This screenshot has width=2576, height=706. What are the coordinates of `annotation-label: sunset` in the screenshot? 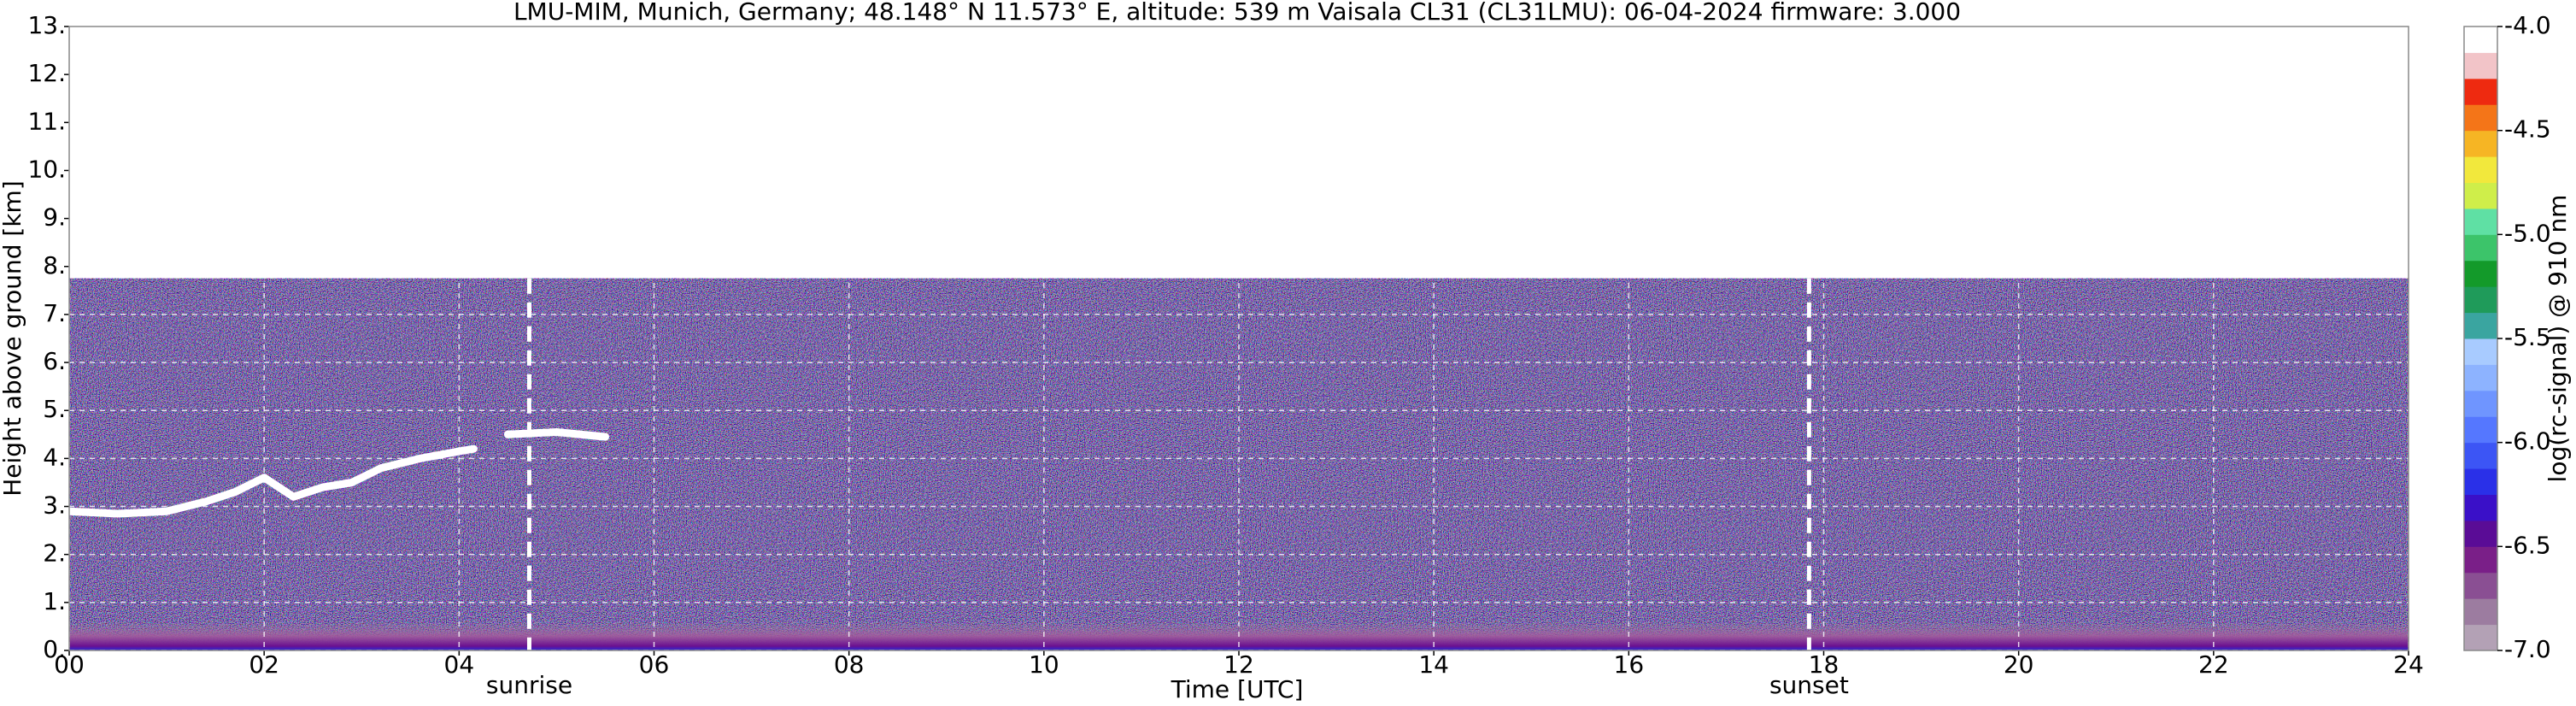 It's located at (1809, 685).